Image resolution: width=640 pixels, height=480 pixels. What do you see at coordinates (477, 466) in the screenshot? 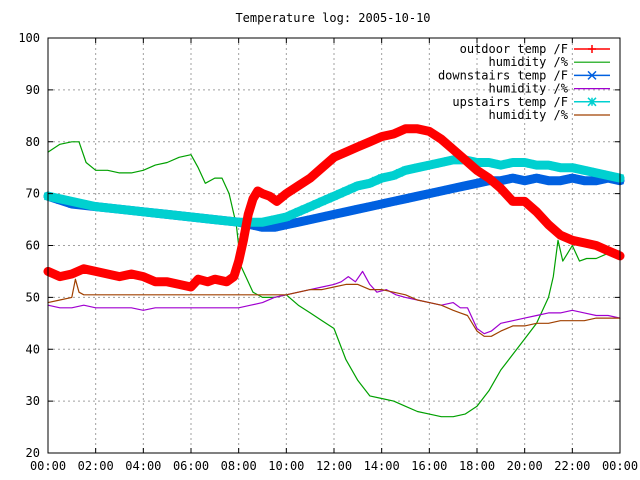
I see `x-tick-label: 18:00` at bounding box center [477, 466].